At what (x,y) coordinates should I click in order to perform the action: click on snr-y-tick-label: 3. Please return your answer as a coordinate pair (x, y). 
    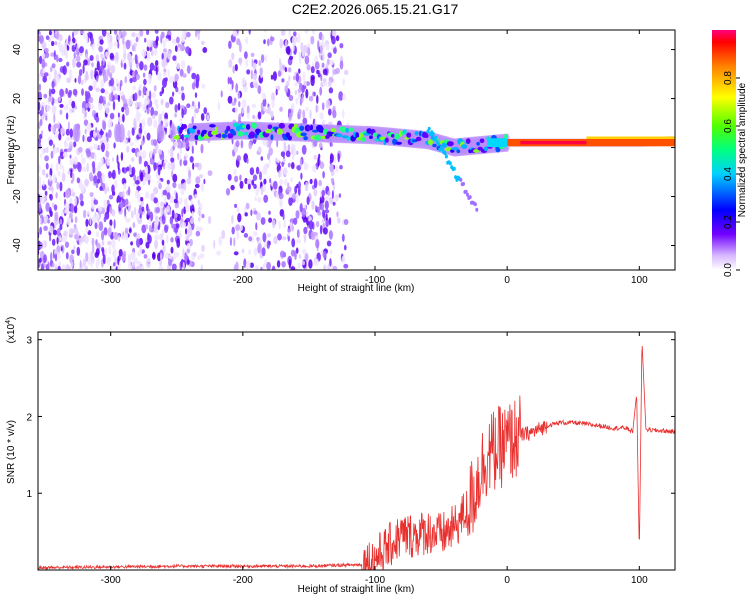
    Looking at the image, I should click on (29, 341).